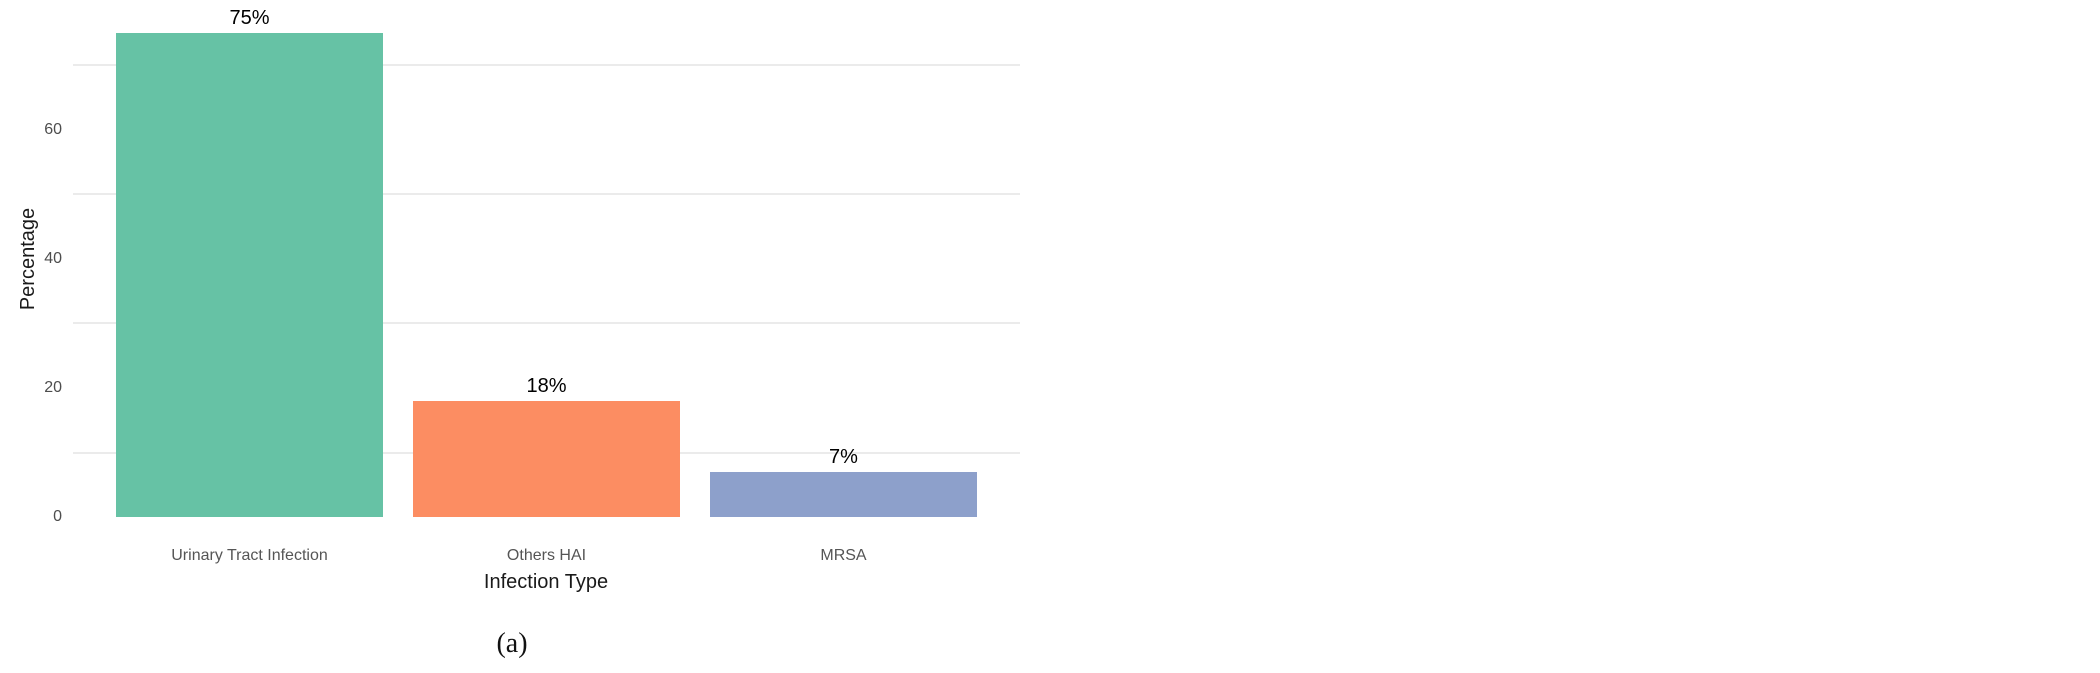 Image resolution: width=2100 pixels, height=673 pixels. What do you see at coordinates (512, 643) in the screenshot?
I see `panel-a-caption: (a)` at bounding box center [512, 643].